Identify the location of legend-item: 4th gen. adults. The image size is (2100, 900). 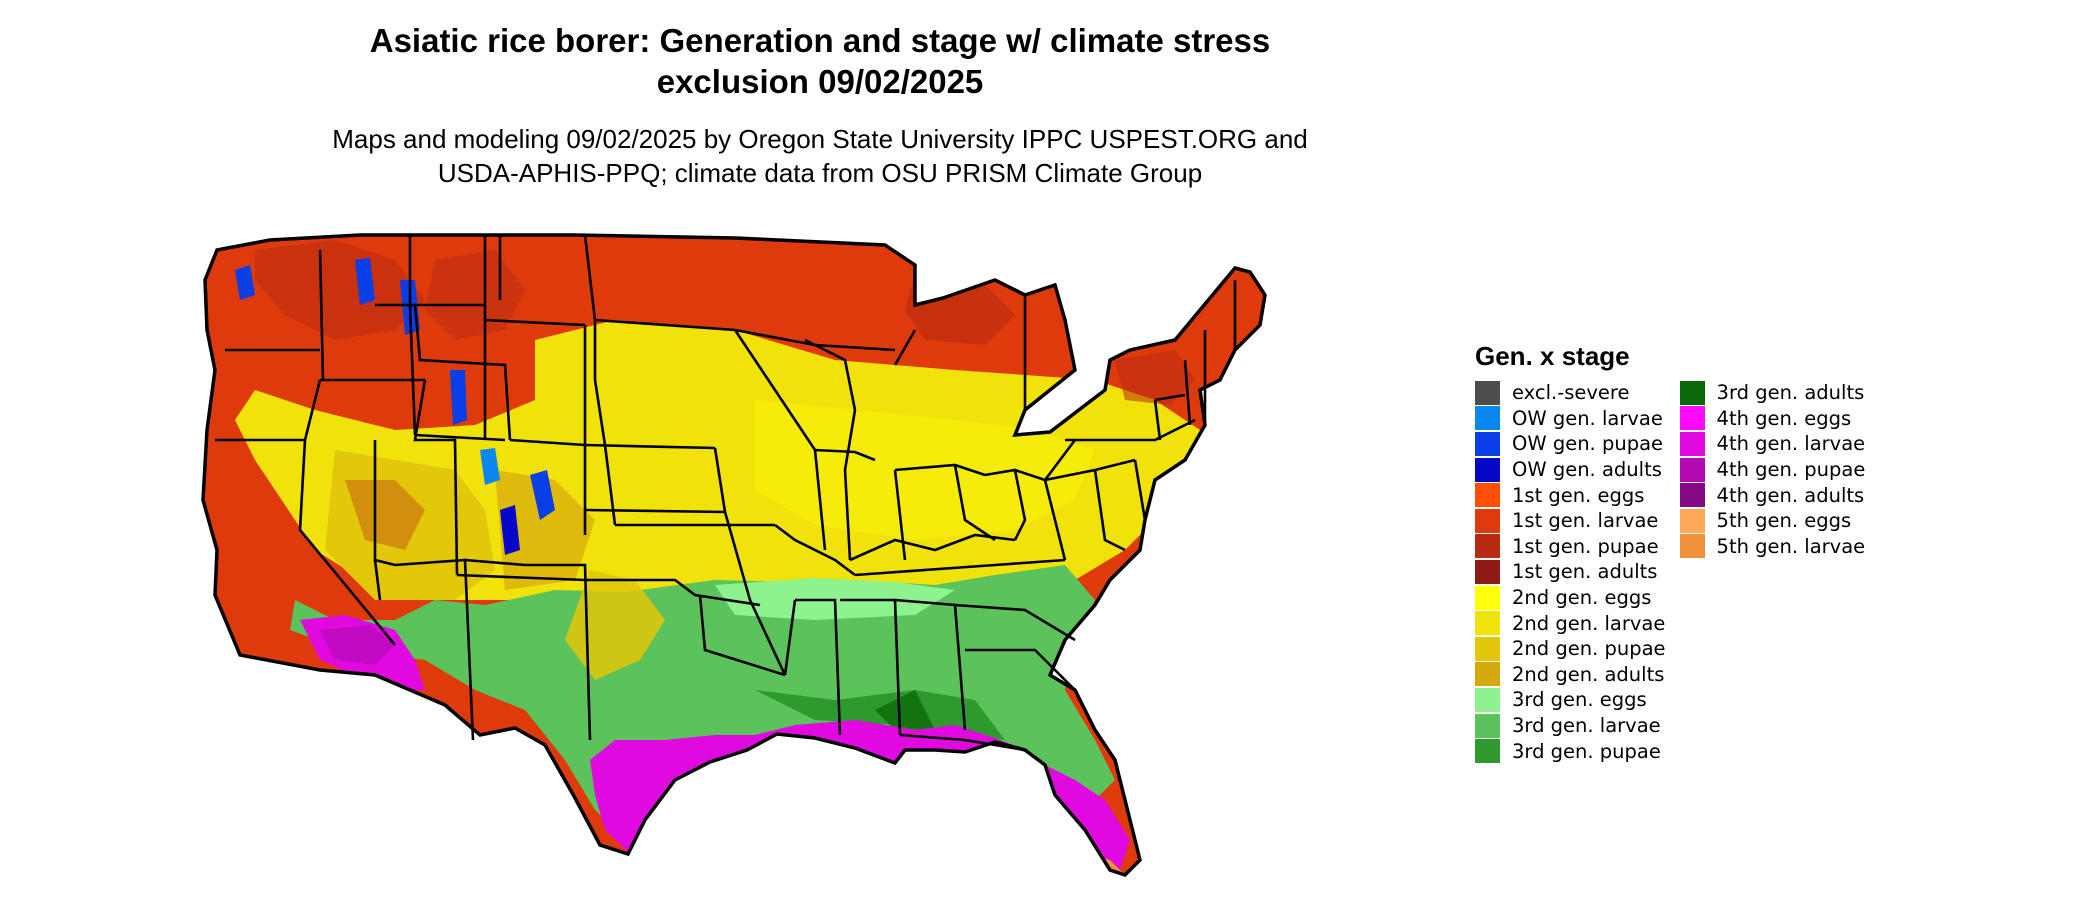
(1772, 495).